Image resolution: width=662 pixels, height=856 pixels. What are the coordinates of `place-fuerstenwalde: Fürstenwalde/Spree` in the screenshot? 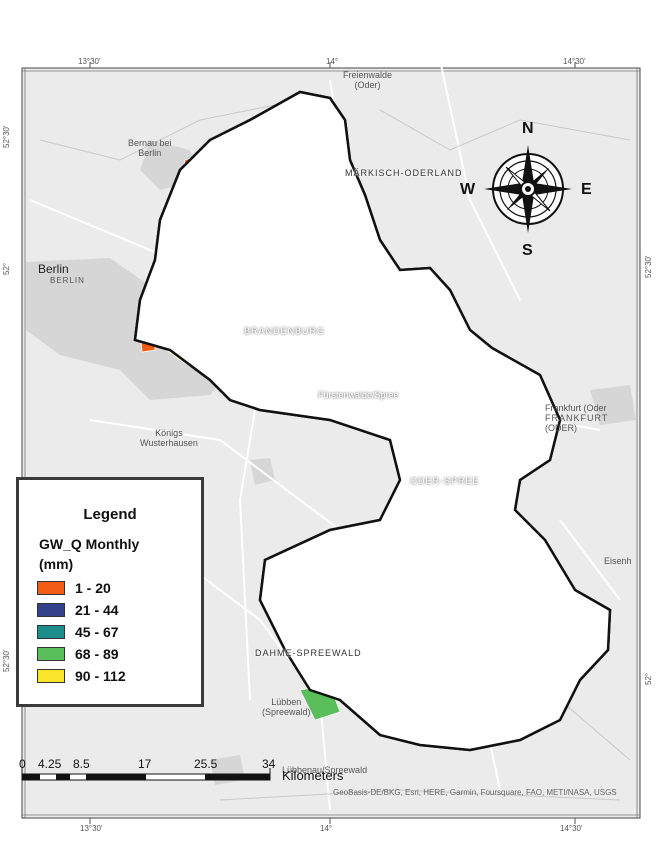 It's located at (358, 395).